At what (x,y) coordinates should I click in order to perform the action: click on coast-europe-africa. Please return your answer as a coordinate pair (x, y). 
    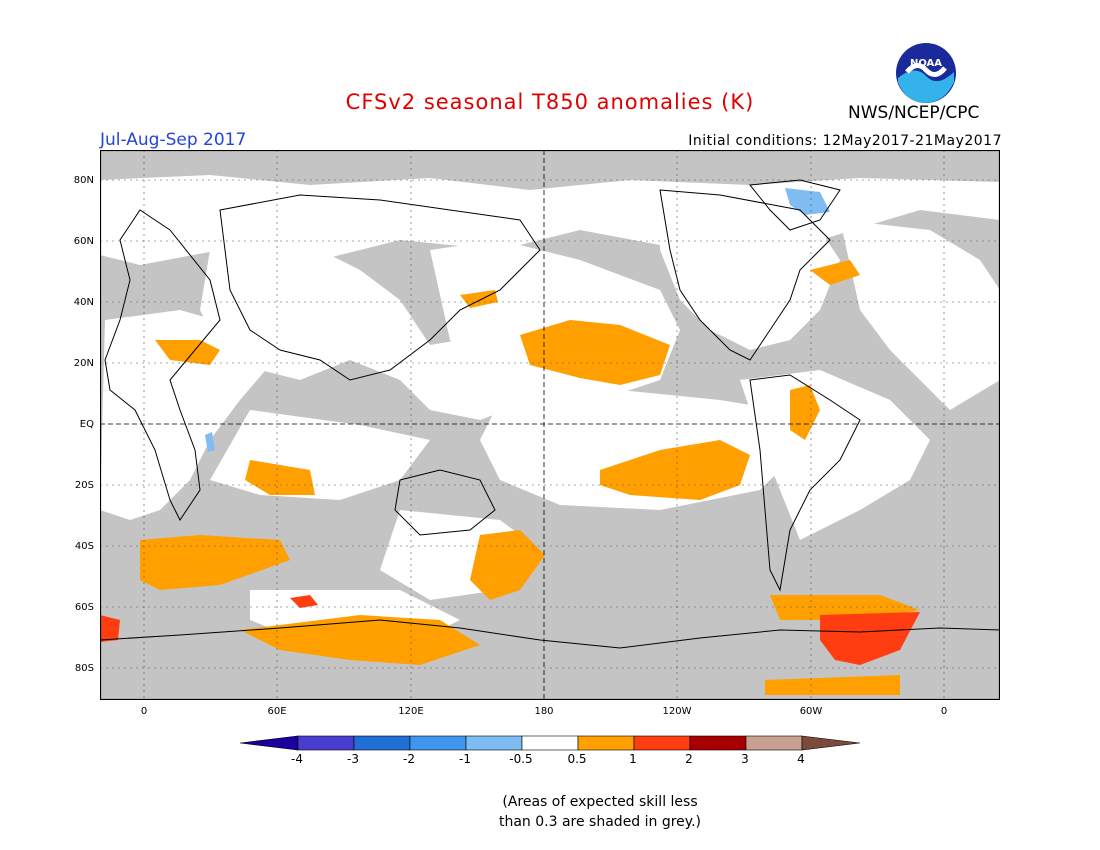
    Looking at the image, I should click on (162, 365).